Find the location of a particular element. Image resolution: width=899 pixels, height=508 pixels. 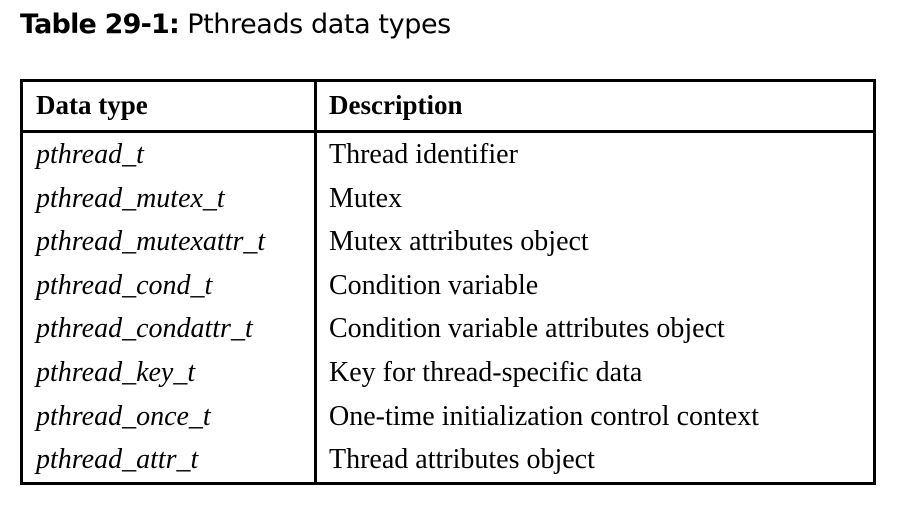

table-caption-label: Table 29-1: is located at coordinates (100, 24).